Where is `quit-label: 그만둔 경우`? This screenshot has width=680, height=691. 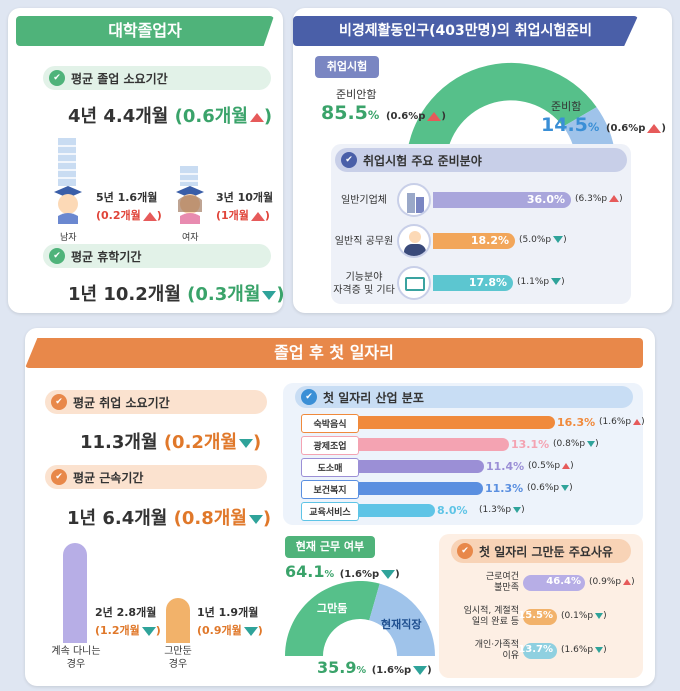 quit-label: 그만둔 경우 is located at coordinates (178, 658).